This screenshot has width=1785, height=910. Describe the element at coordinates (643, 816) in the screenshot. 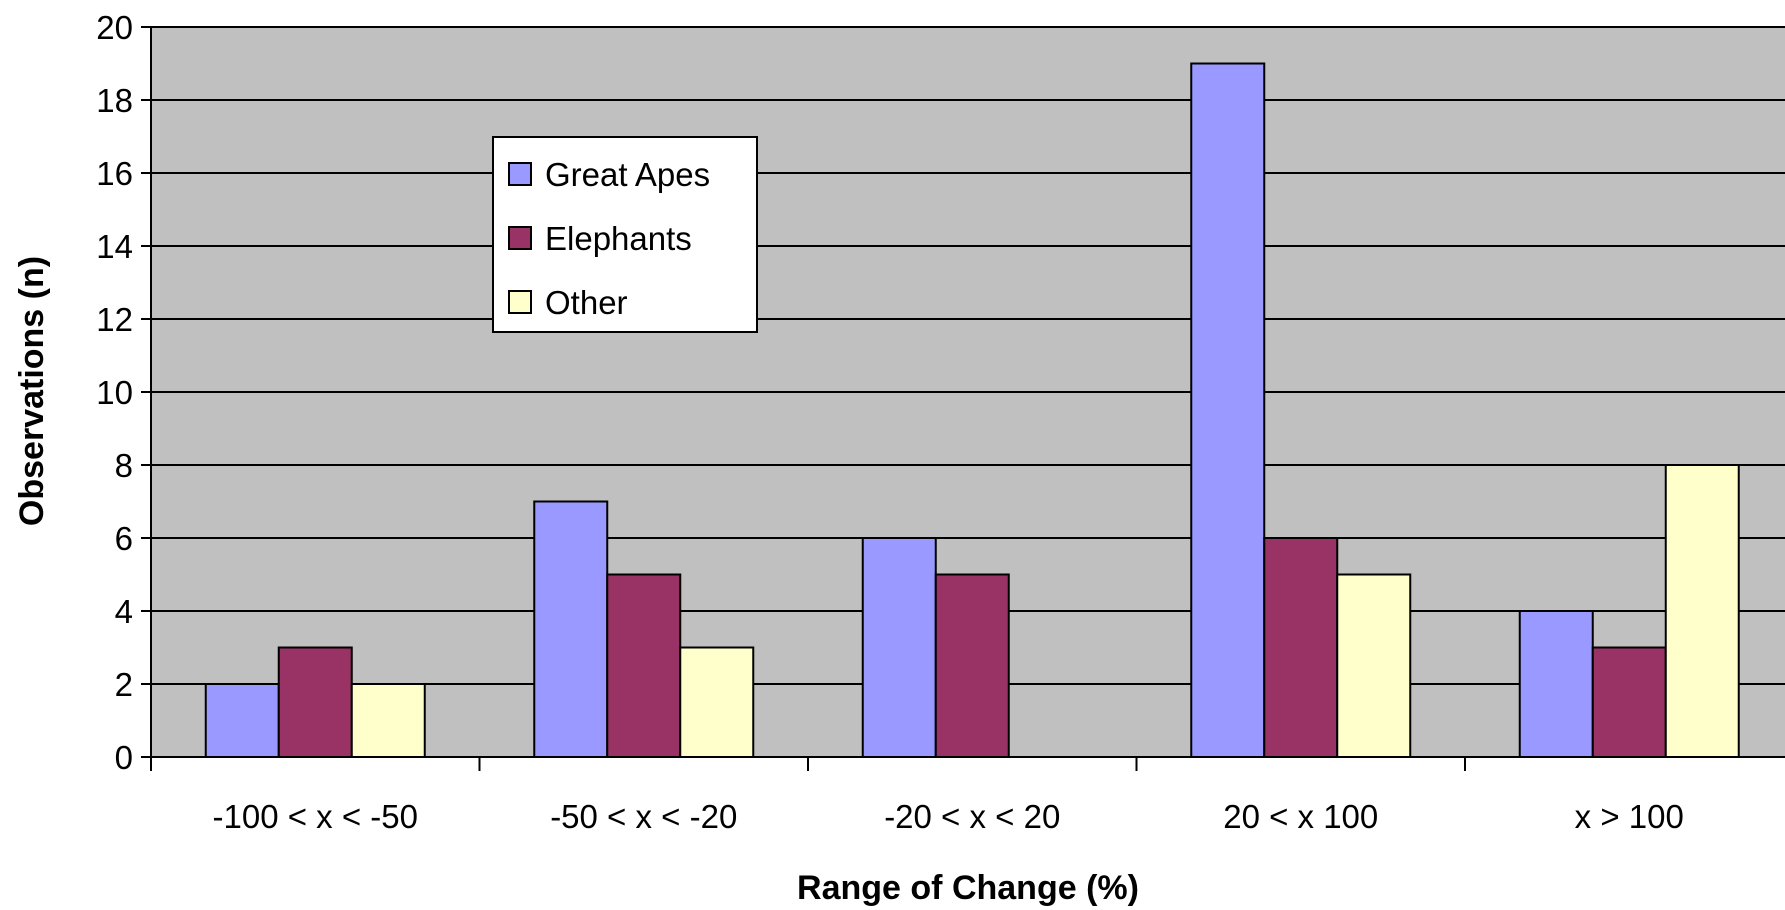

I see `x-tick-label: -50 < x < -20` at that location.